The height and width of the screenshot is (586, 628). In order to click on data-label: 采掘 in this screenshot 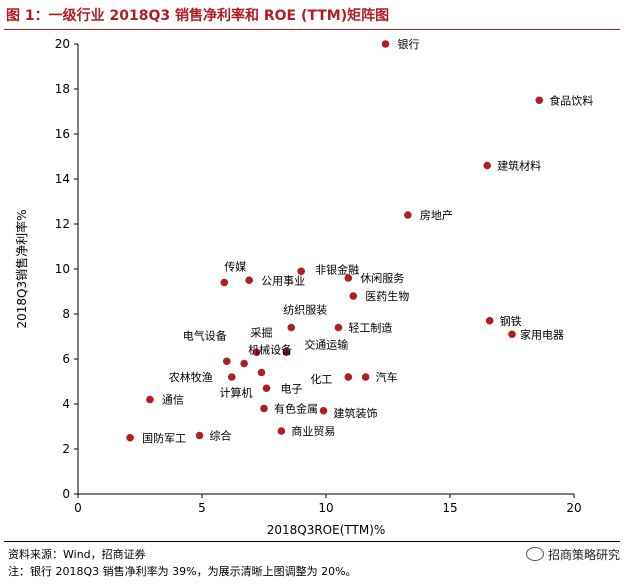, I will do `click(262, 332)`.